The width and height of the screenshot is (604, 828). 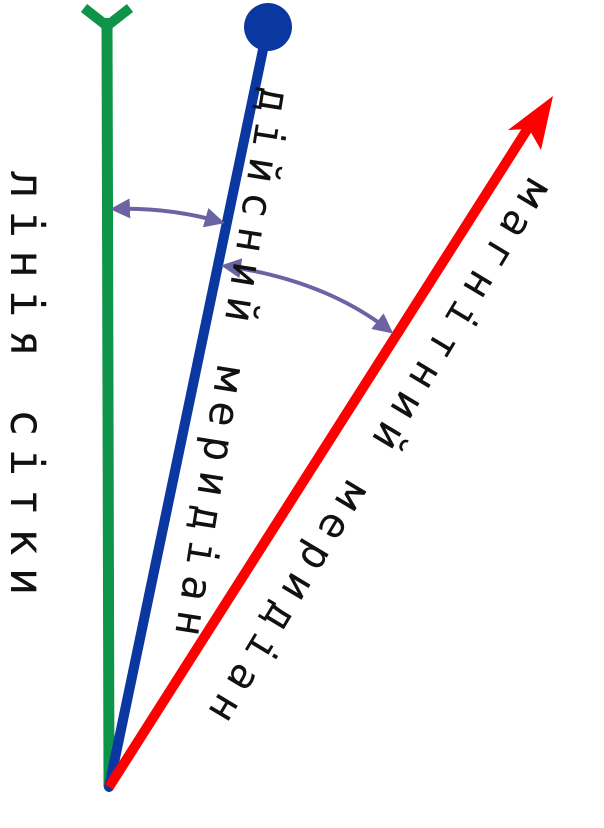 I want to click on true-meridian-end-dot, so click(x=268, y=27).